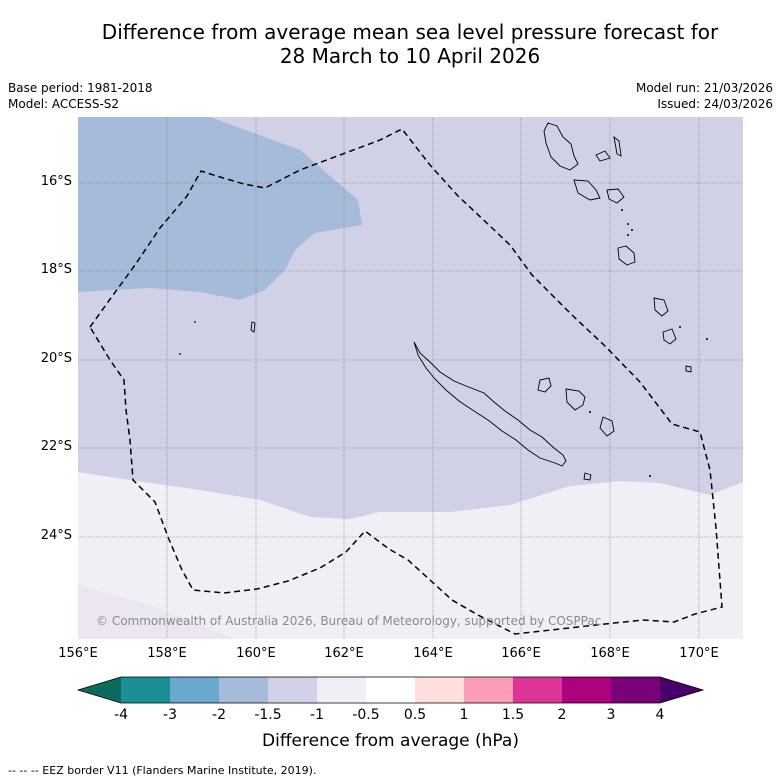 This screenshot has height=781, width=781. Describe the element at coordinates (660, 715) in the screenshot. I see `colorbar-tick: 4` at that location.